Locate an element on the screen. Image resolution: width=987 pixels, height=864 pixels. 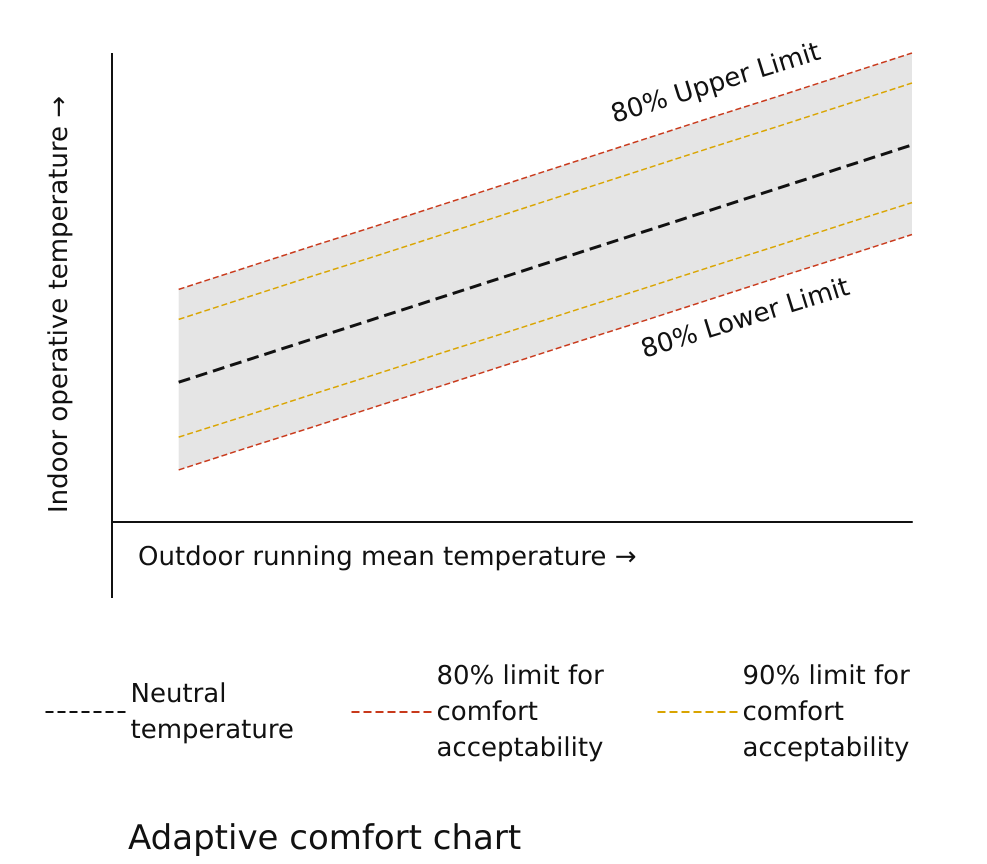
x-axis-title: Outdoor running mean temperature → is located at coordinates (387, 557).